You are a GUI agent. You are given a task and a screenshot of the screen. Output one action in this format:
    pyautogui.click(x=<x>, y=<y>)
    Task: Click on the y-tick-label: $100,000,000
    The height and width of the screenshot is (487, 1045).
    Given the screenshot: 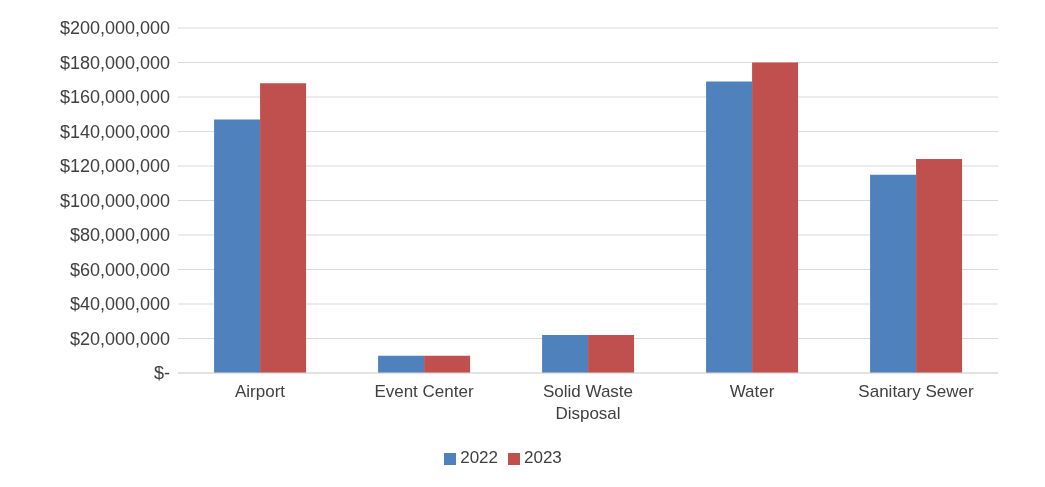 What is the action you would take?
    pyautogui.click(x=114, y=200)
    